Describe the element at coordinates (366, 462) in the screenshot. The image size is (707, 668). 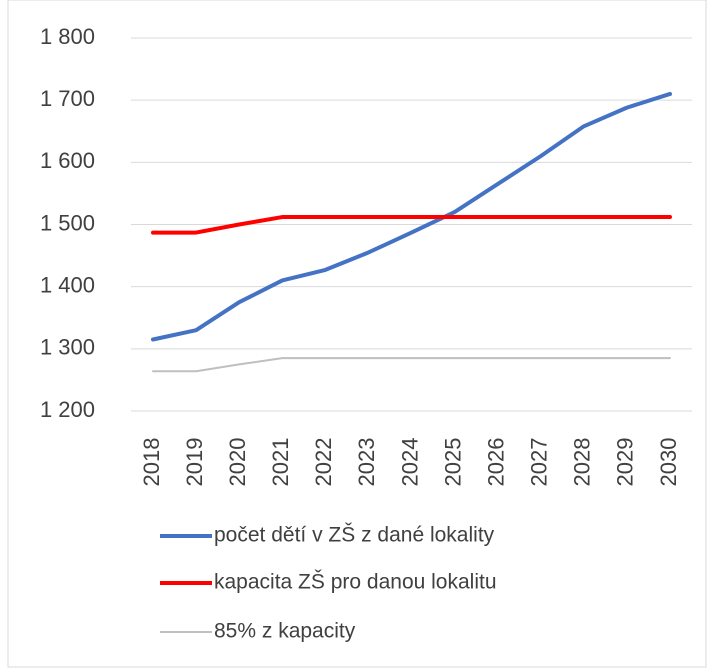
I see `x-tick-label: 2023` at that location.